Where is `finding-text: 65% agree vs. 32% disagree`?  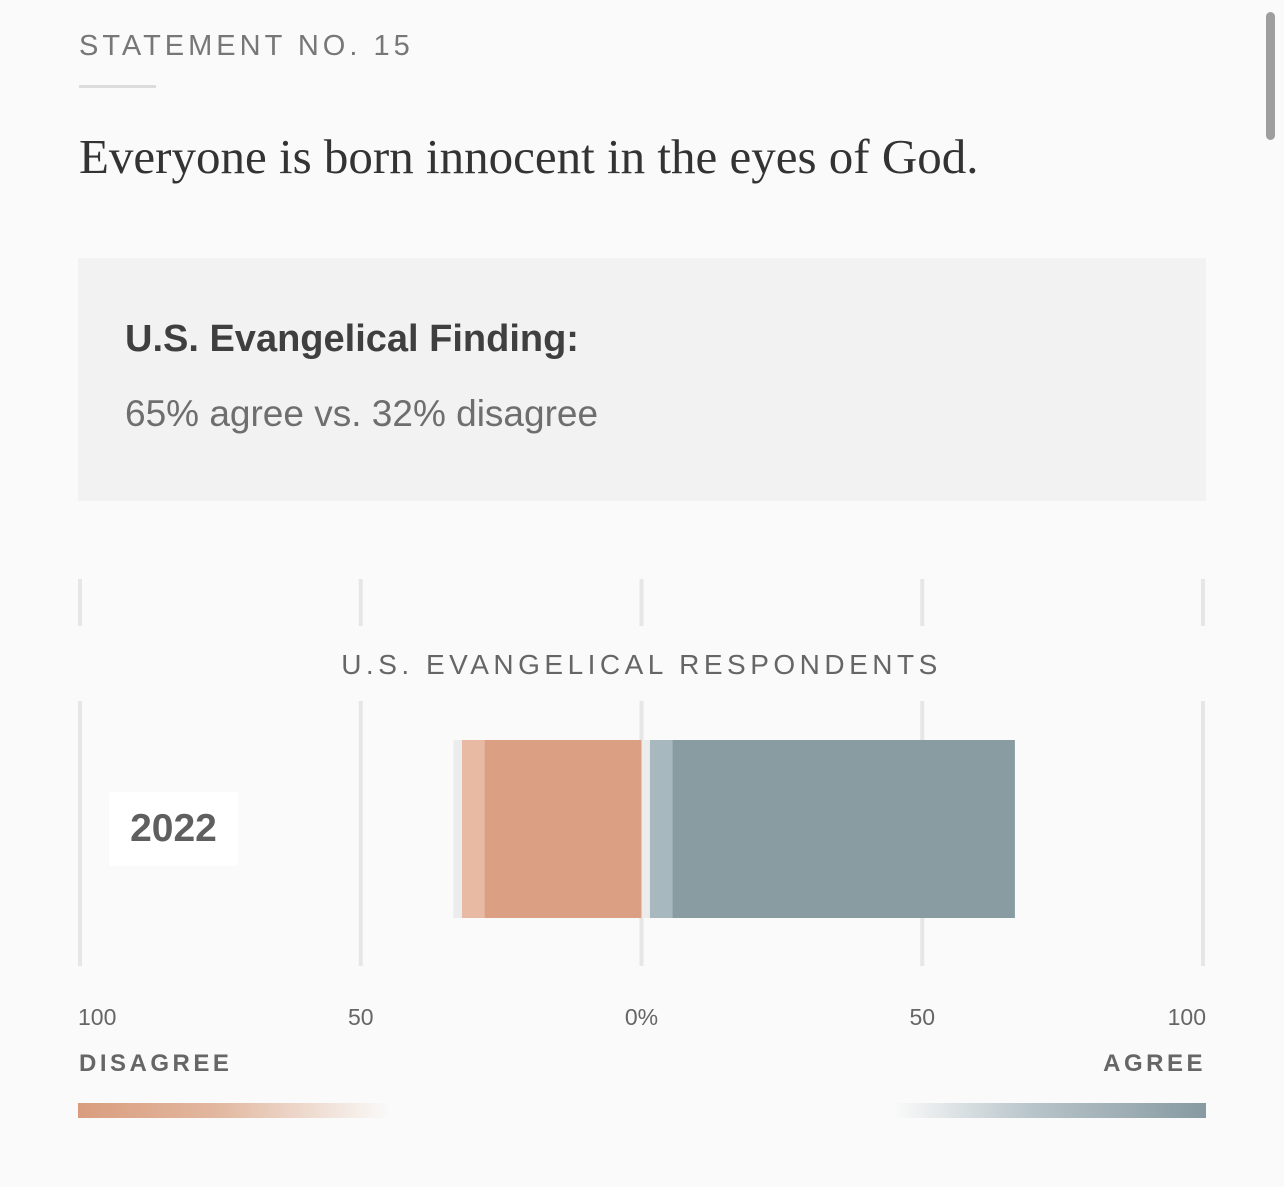
finding-text: 65% agree vs. 32% disagree is located at coordinates (362, 413).